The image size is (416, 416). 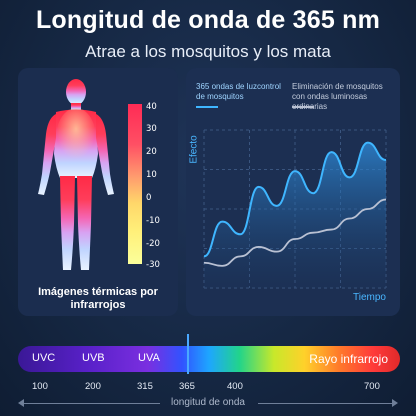 I want to click on scale-tick: 10, so click(x=151, y=175).